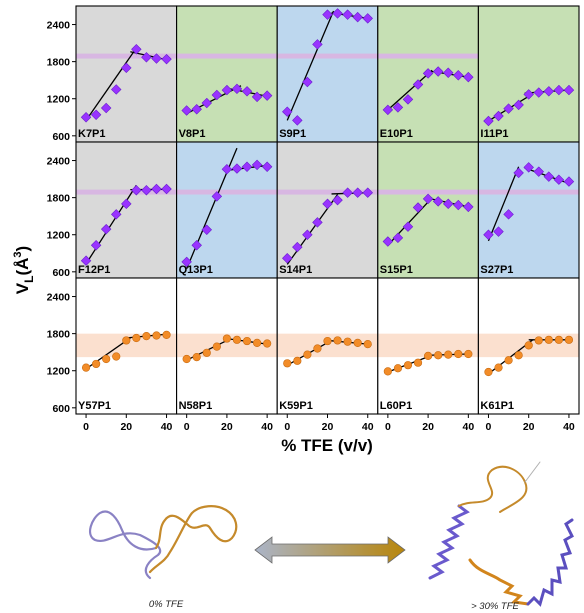 Image resolution: width=584 pixels, height=613 pixels. What do you see at coordinates (24, 270) in the screenshot?
I see `y-axis-title: VL(Å3)` at bounding box center [24, 270].